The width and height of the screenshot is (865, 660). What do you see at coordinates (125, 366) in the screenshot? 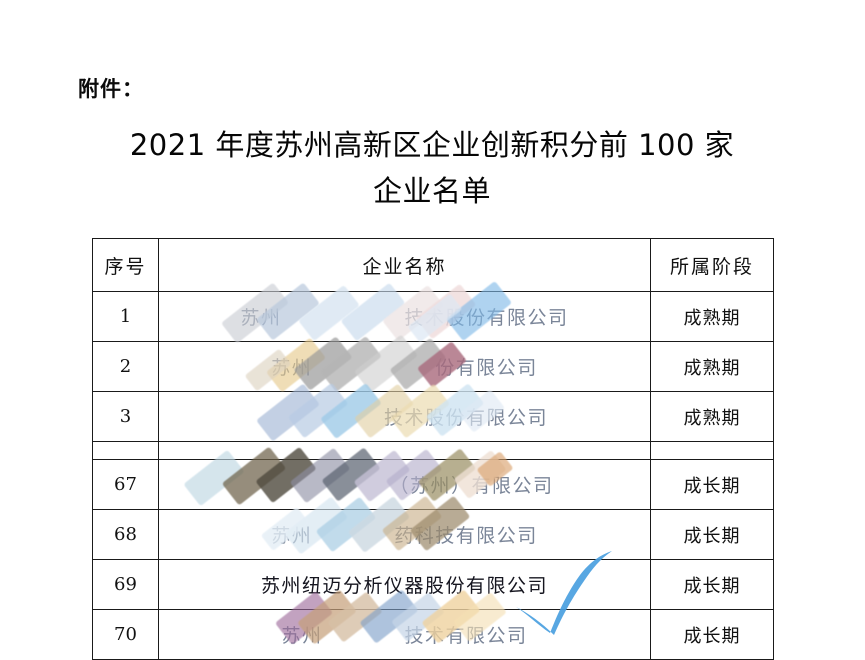
I see `row-index-cell: 2` at bounding box center [125, 366].